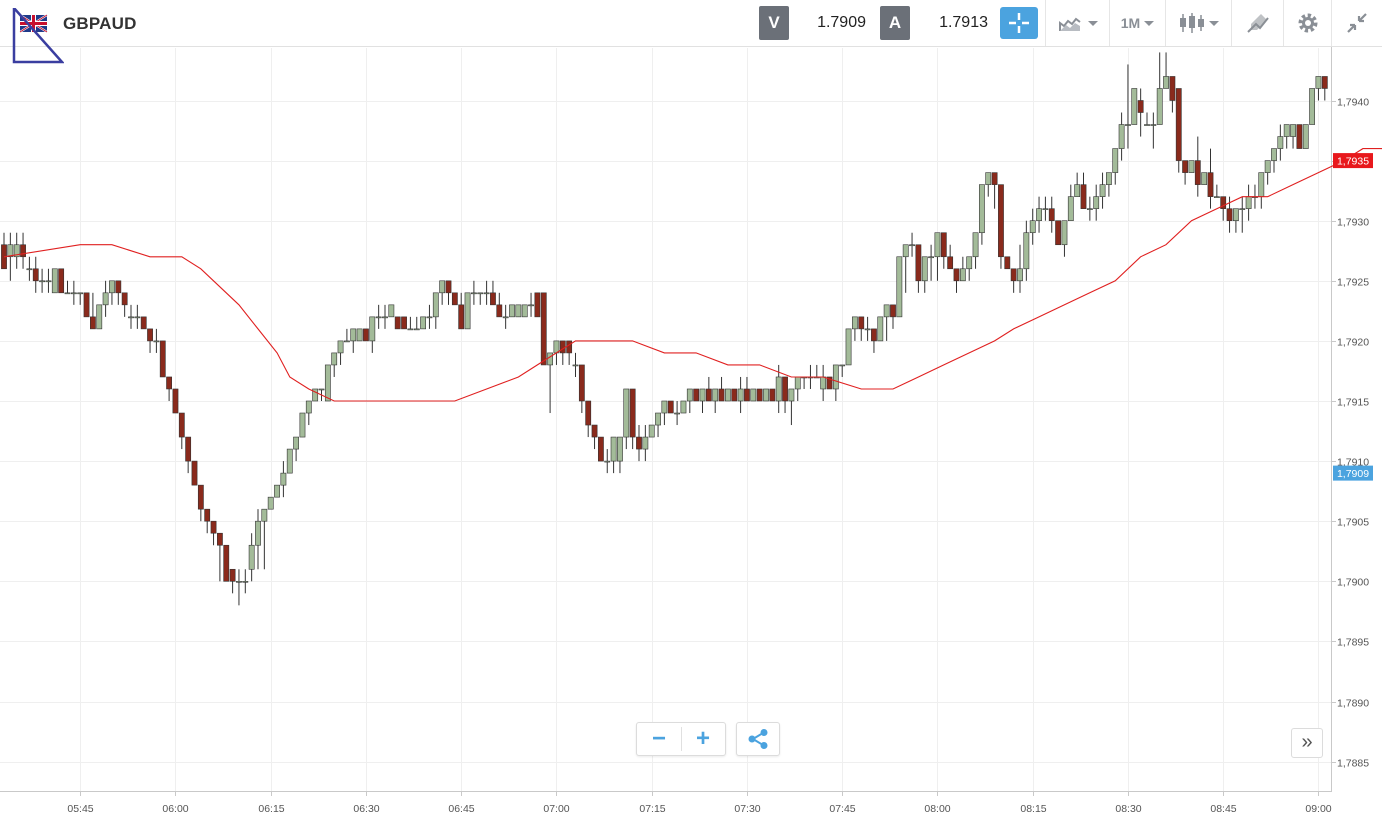 Image resolution: width=1382 pixels, height=820 pixels. I want to click on drawing-icon, so click(1257, 23).